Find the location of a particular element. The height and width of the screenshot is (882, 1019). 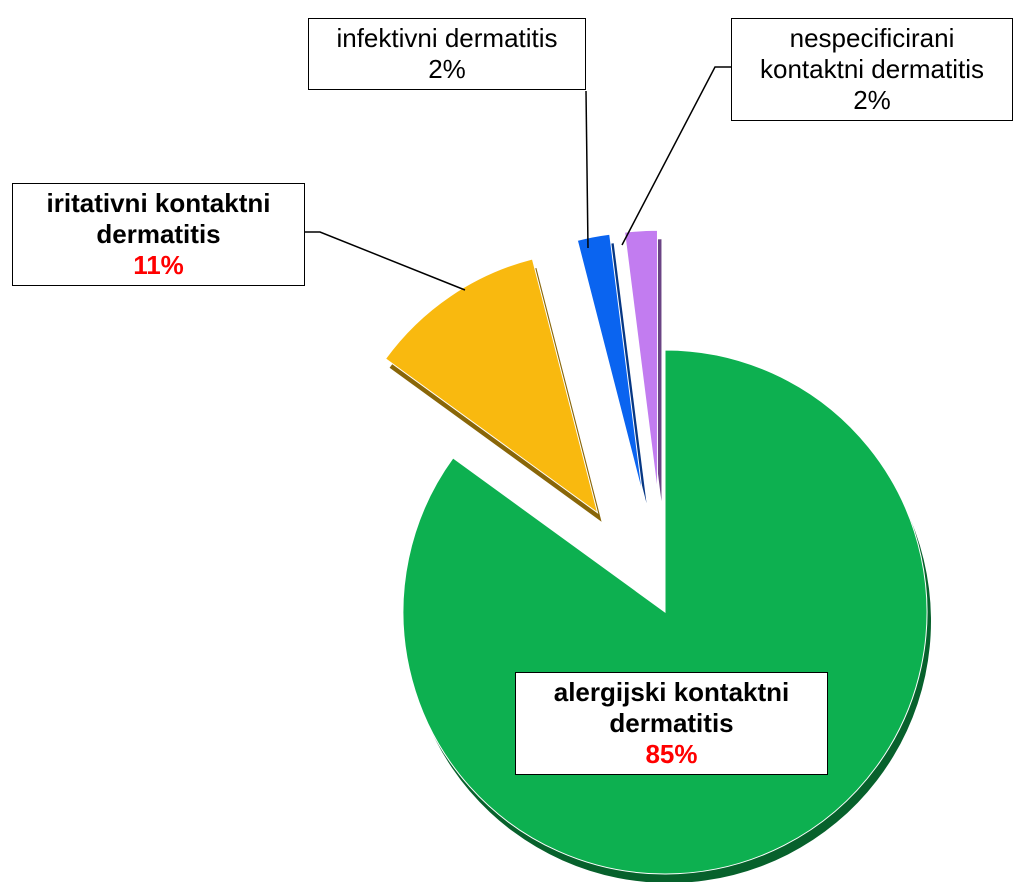

label-name: infektivni dermatitis is located at coordinates (447, 38).